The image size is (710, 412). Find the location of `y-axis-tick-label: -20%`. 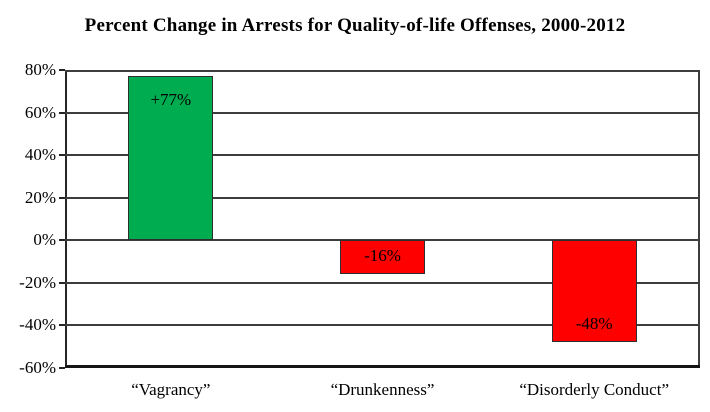

y-axis-tick-label: -20% is located at coordinates (37, 282).